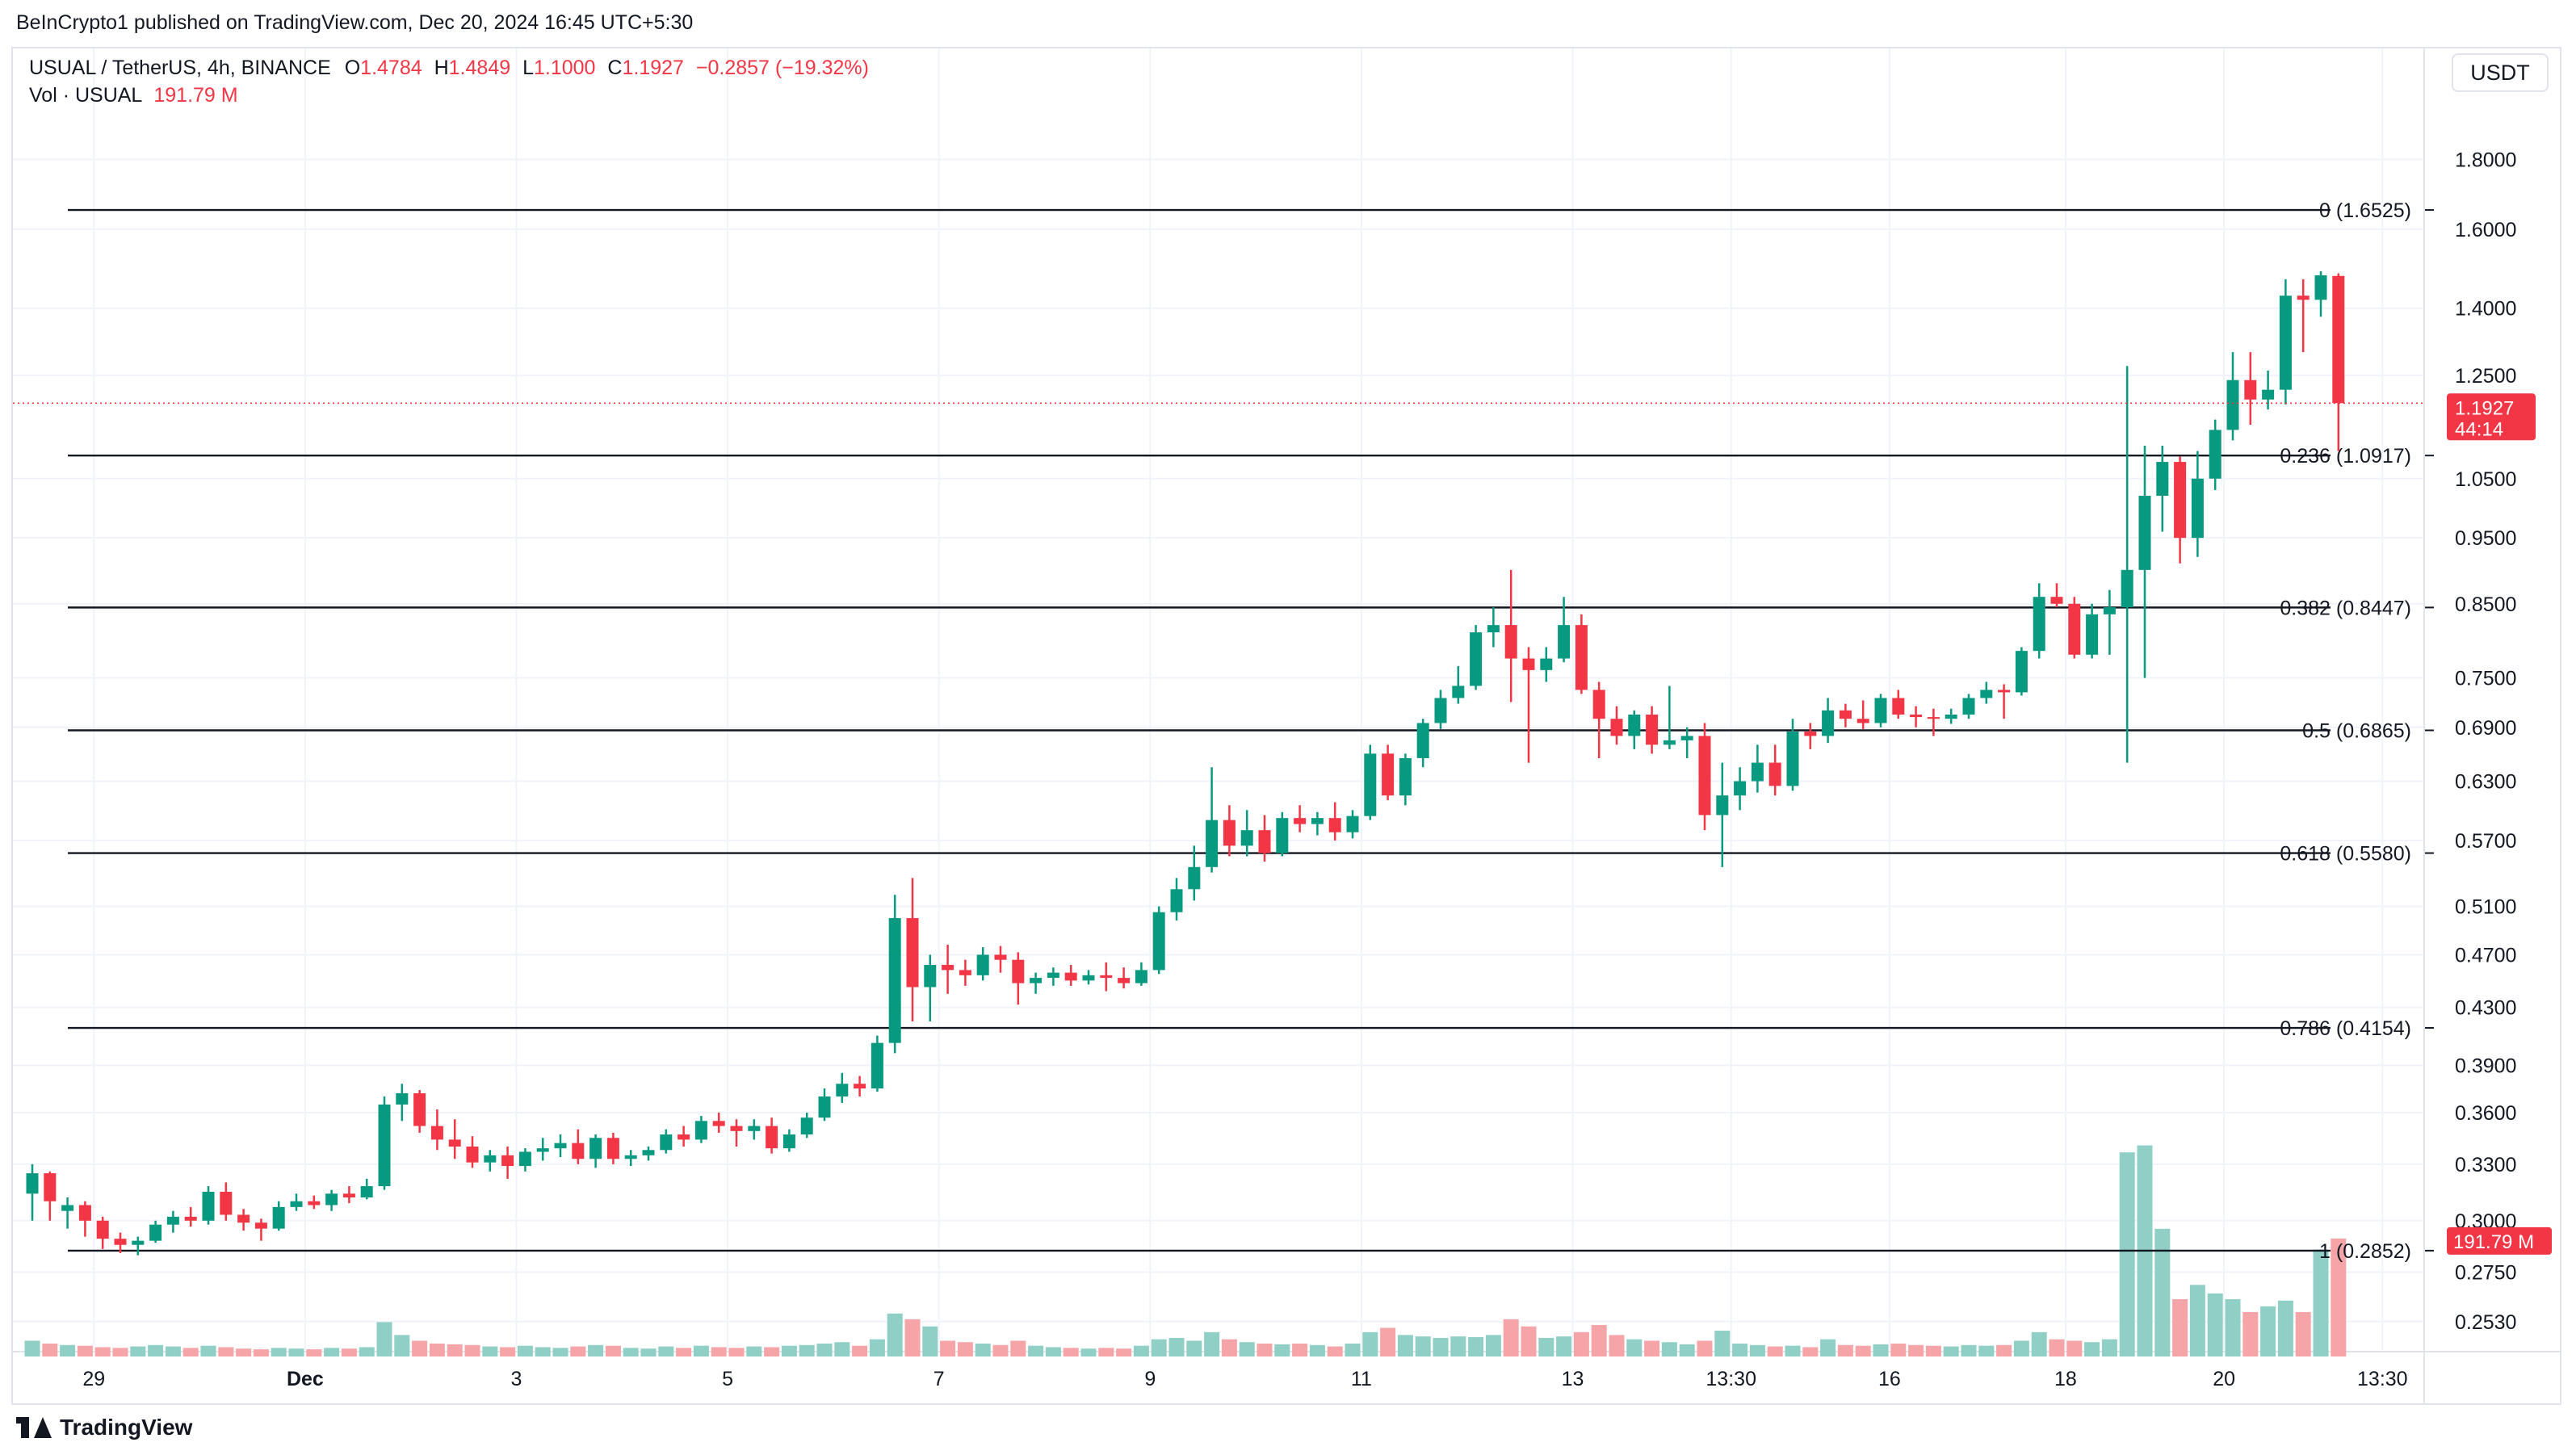 The image size is (2576, 1455). What do you see at coordinates (2485, 1008) in the screenshot?
I see `price-tick-label: 0.4300` at bounding box center [2485, 1008].